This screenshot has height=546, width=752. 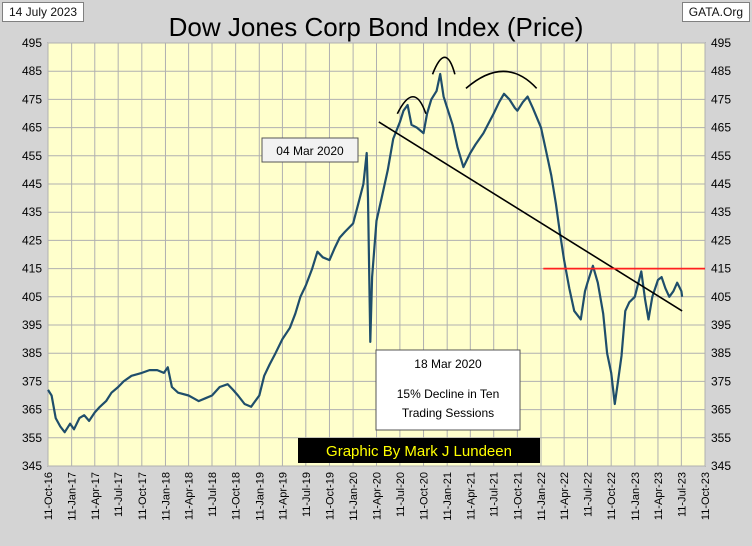 I want to click on y-tick-label-left: 445, so click(x=32, y=184).